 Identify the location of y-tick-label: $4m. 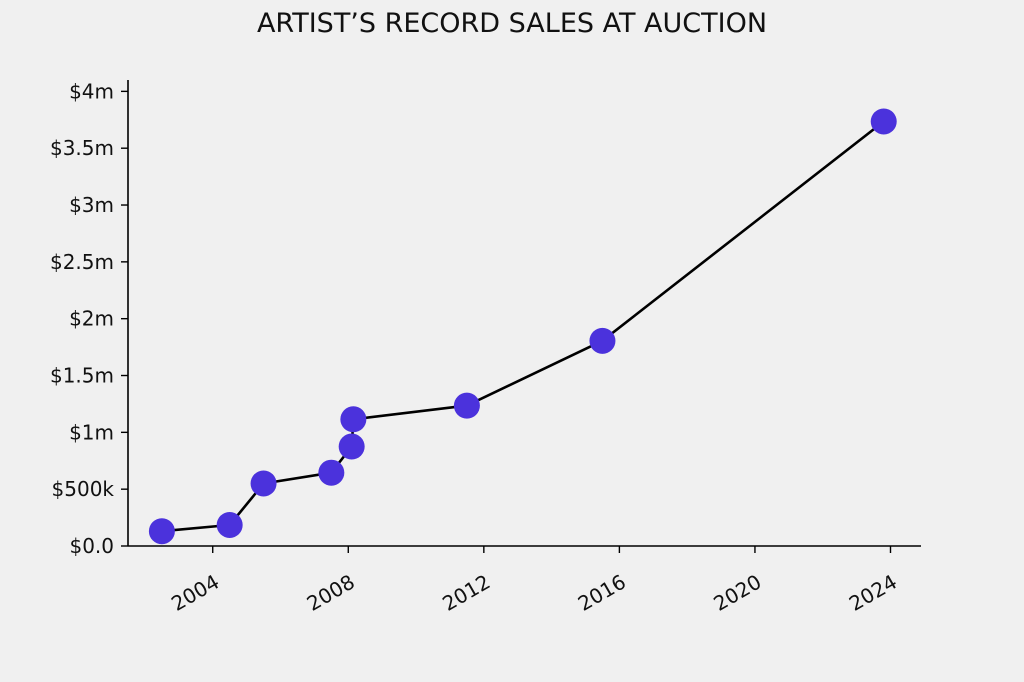
(91, 91).